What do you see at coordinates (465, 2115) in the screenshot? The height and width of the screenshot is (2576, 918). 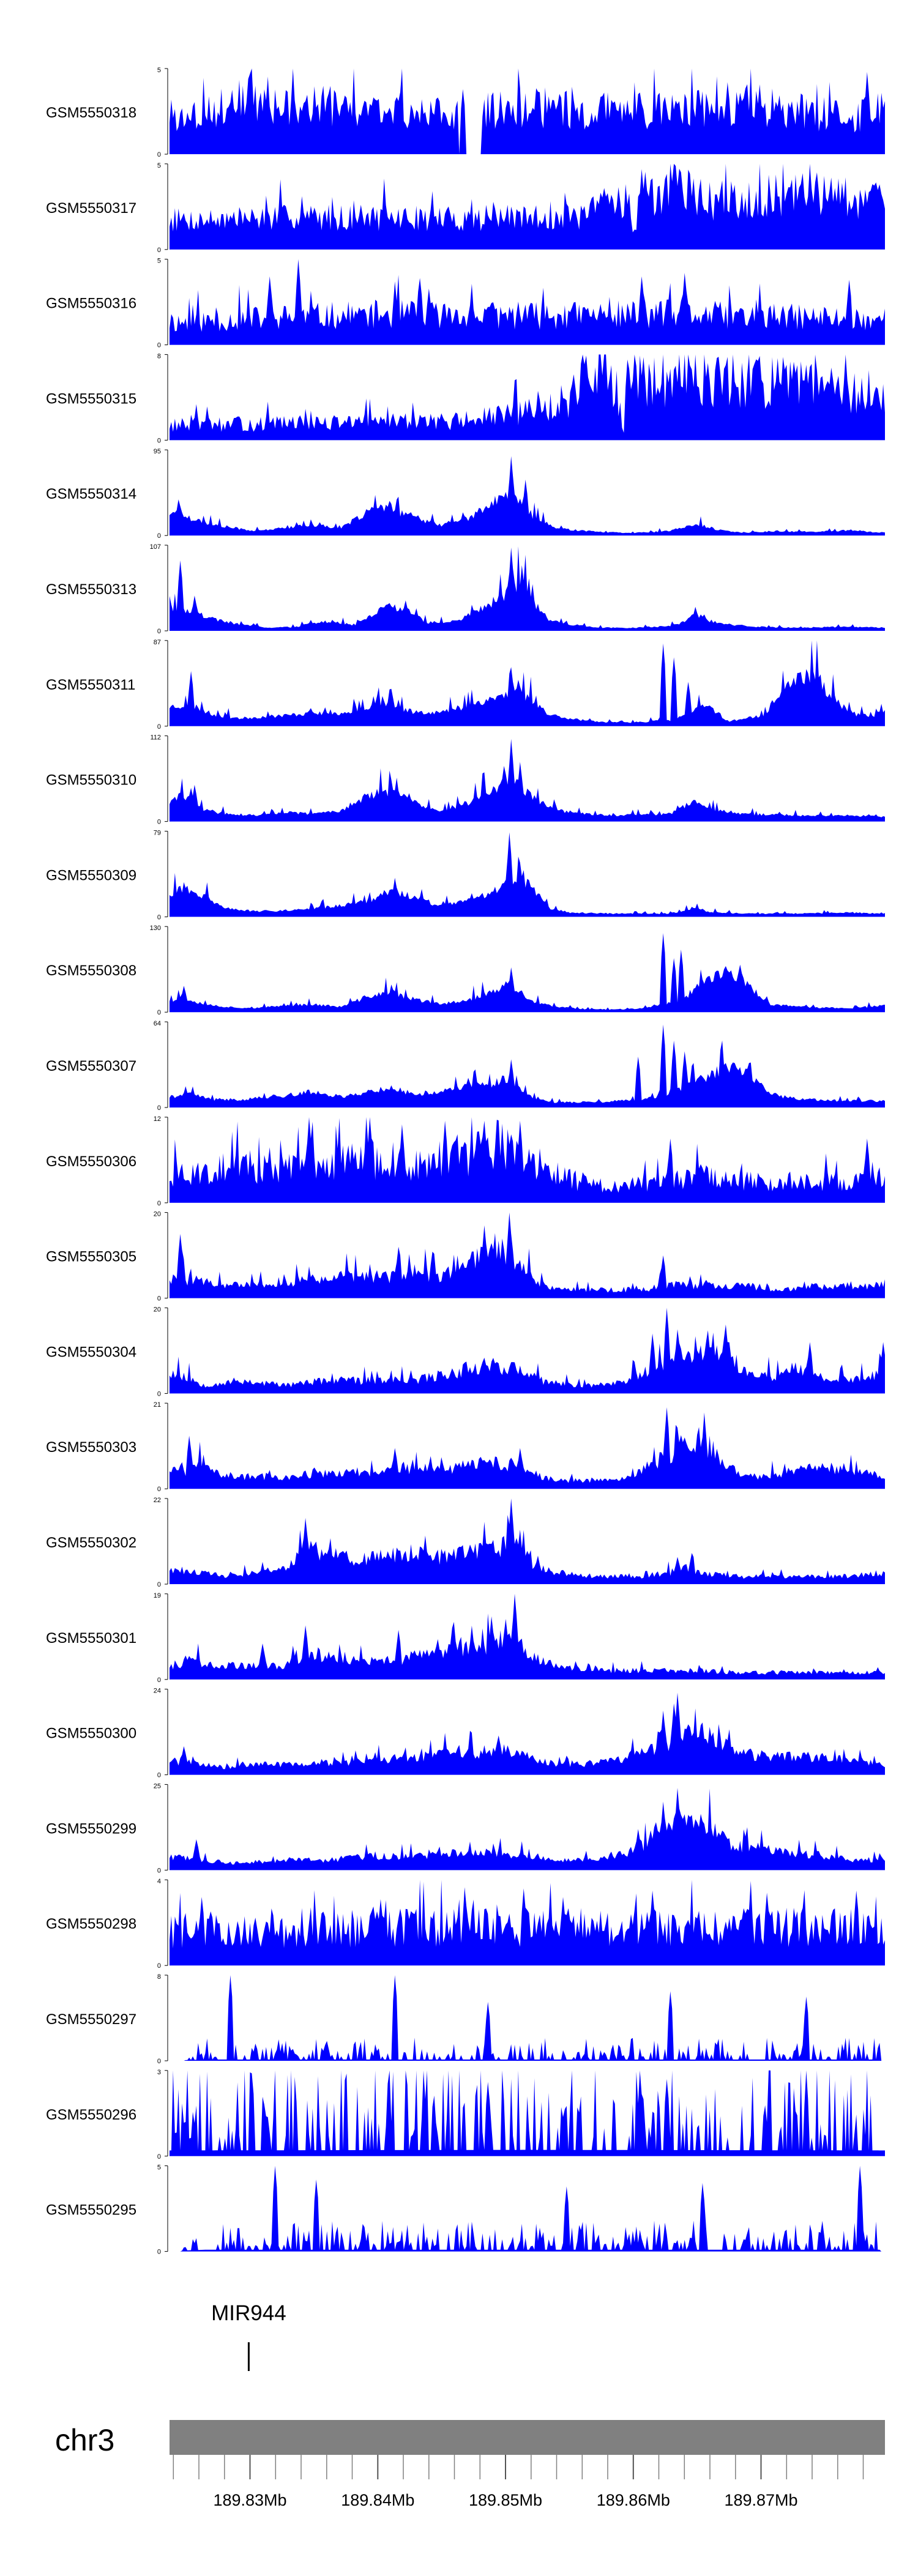 I see `track-GSM5550296: GSM5550296 3 0` at bounding box center [465, 2115].